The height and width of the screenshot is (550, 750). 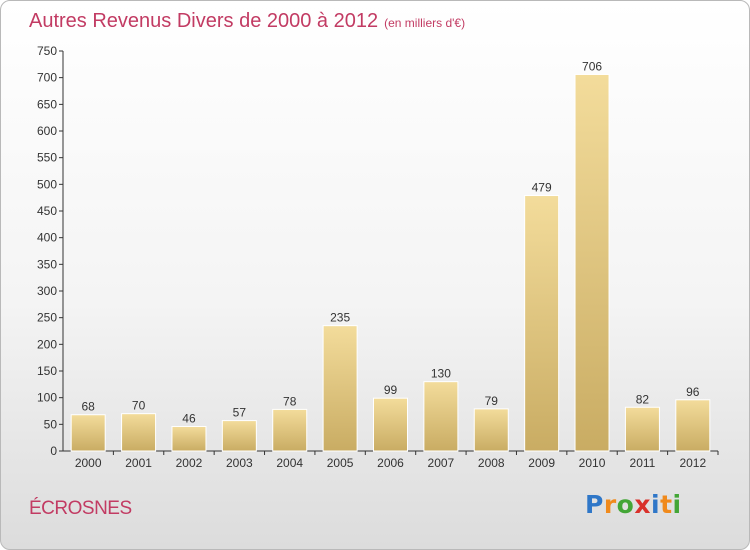 What do you see at coordinates (47, 184) in the screenshot?
I see `y-tick-label: 500` at bounding box center [47, 184].